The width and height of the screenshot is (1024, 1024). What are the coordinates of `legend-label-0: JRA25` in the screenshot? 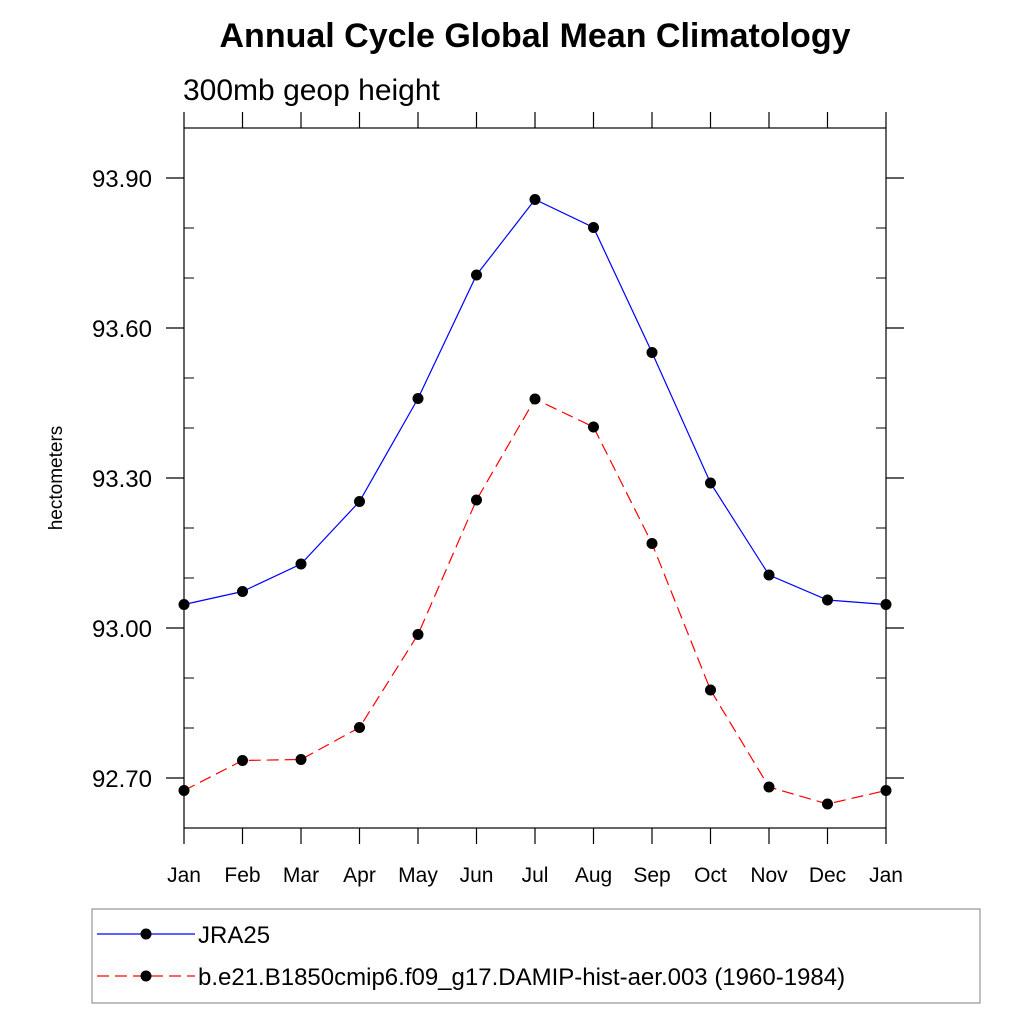 It's located at (234, 935).